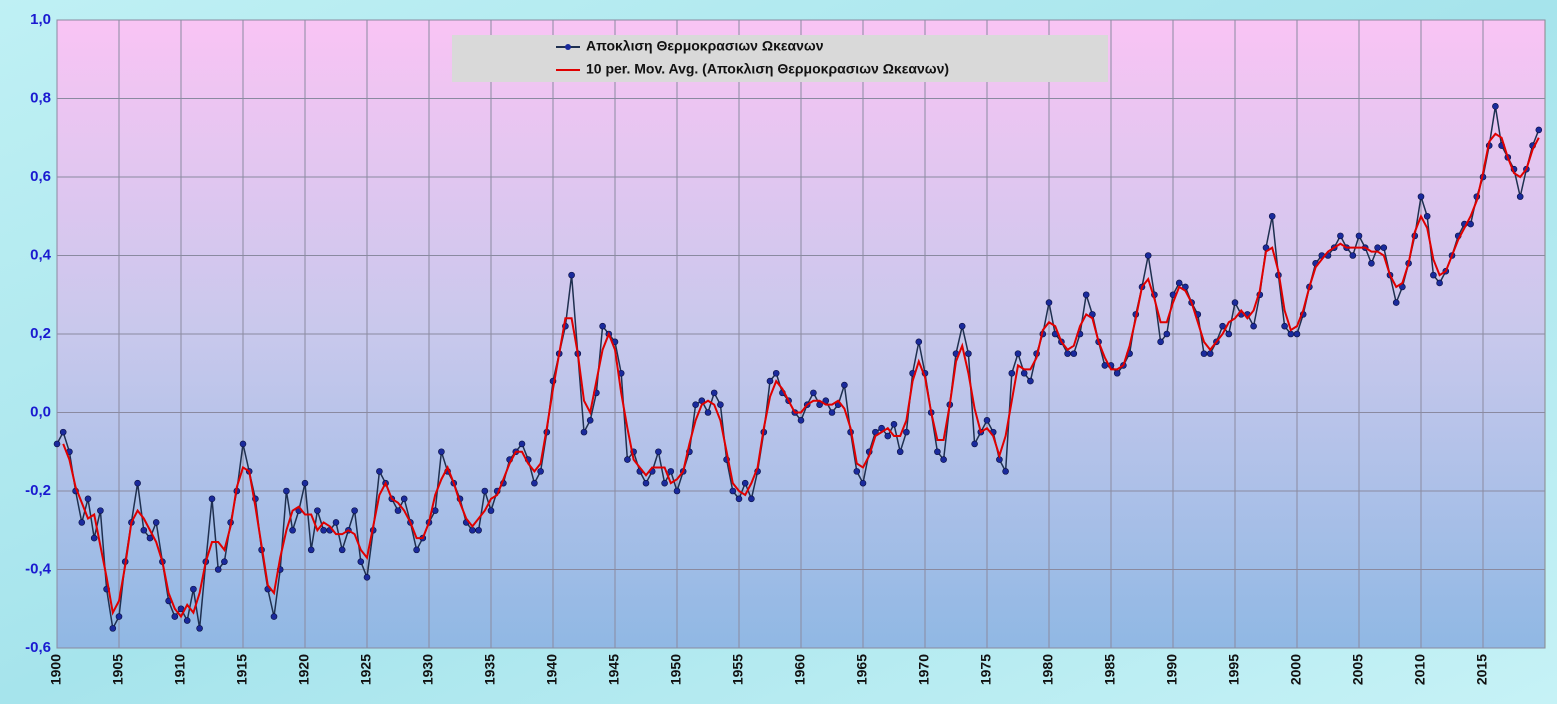 This screenshot has height=704, width=1557. Describe the element at coordinates (40, 411) in the screenshot. I see `y-tick-label: 0,0` at that location.